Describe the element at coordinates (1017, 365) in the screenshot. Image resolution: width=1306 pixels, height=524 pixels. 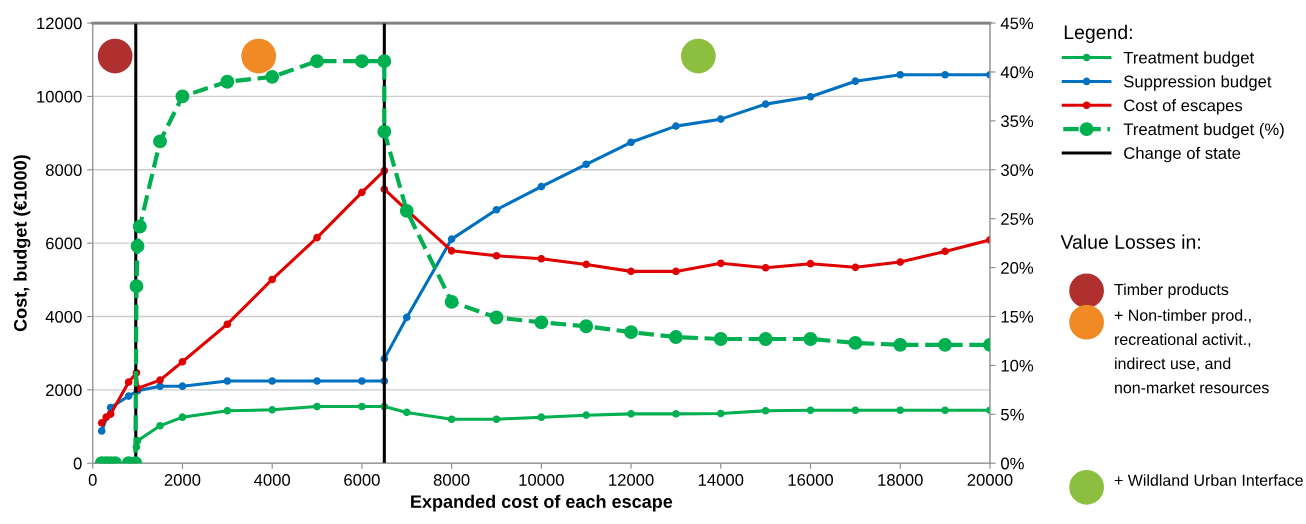
I see `y2-tick-label: 10%` at that location.